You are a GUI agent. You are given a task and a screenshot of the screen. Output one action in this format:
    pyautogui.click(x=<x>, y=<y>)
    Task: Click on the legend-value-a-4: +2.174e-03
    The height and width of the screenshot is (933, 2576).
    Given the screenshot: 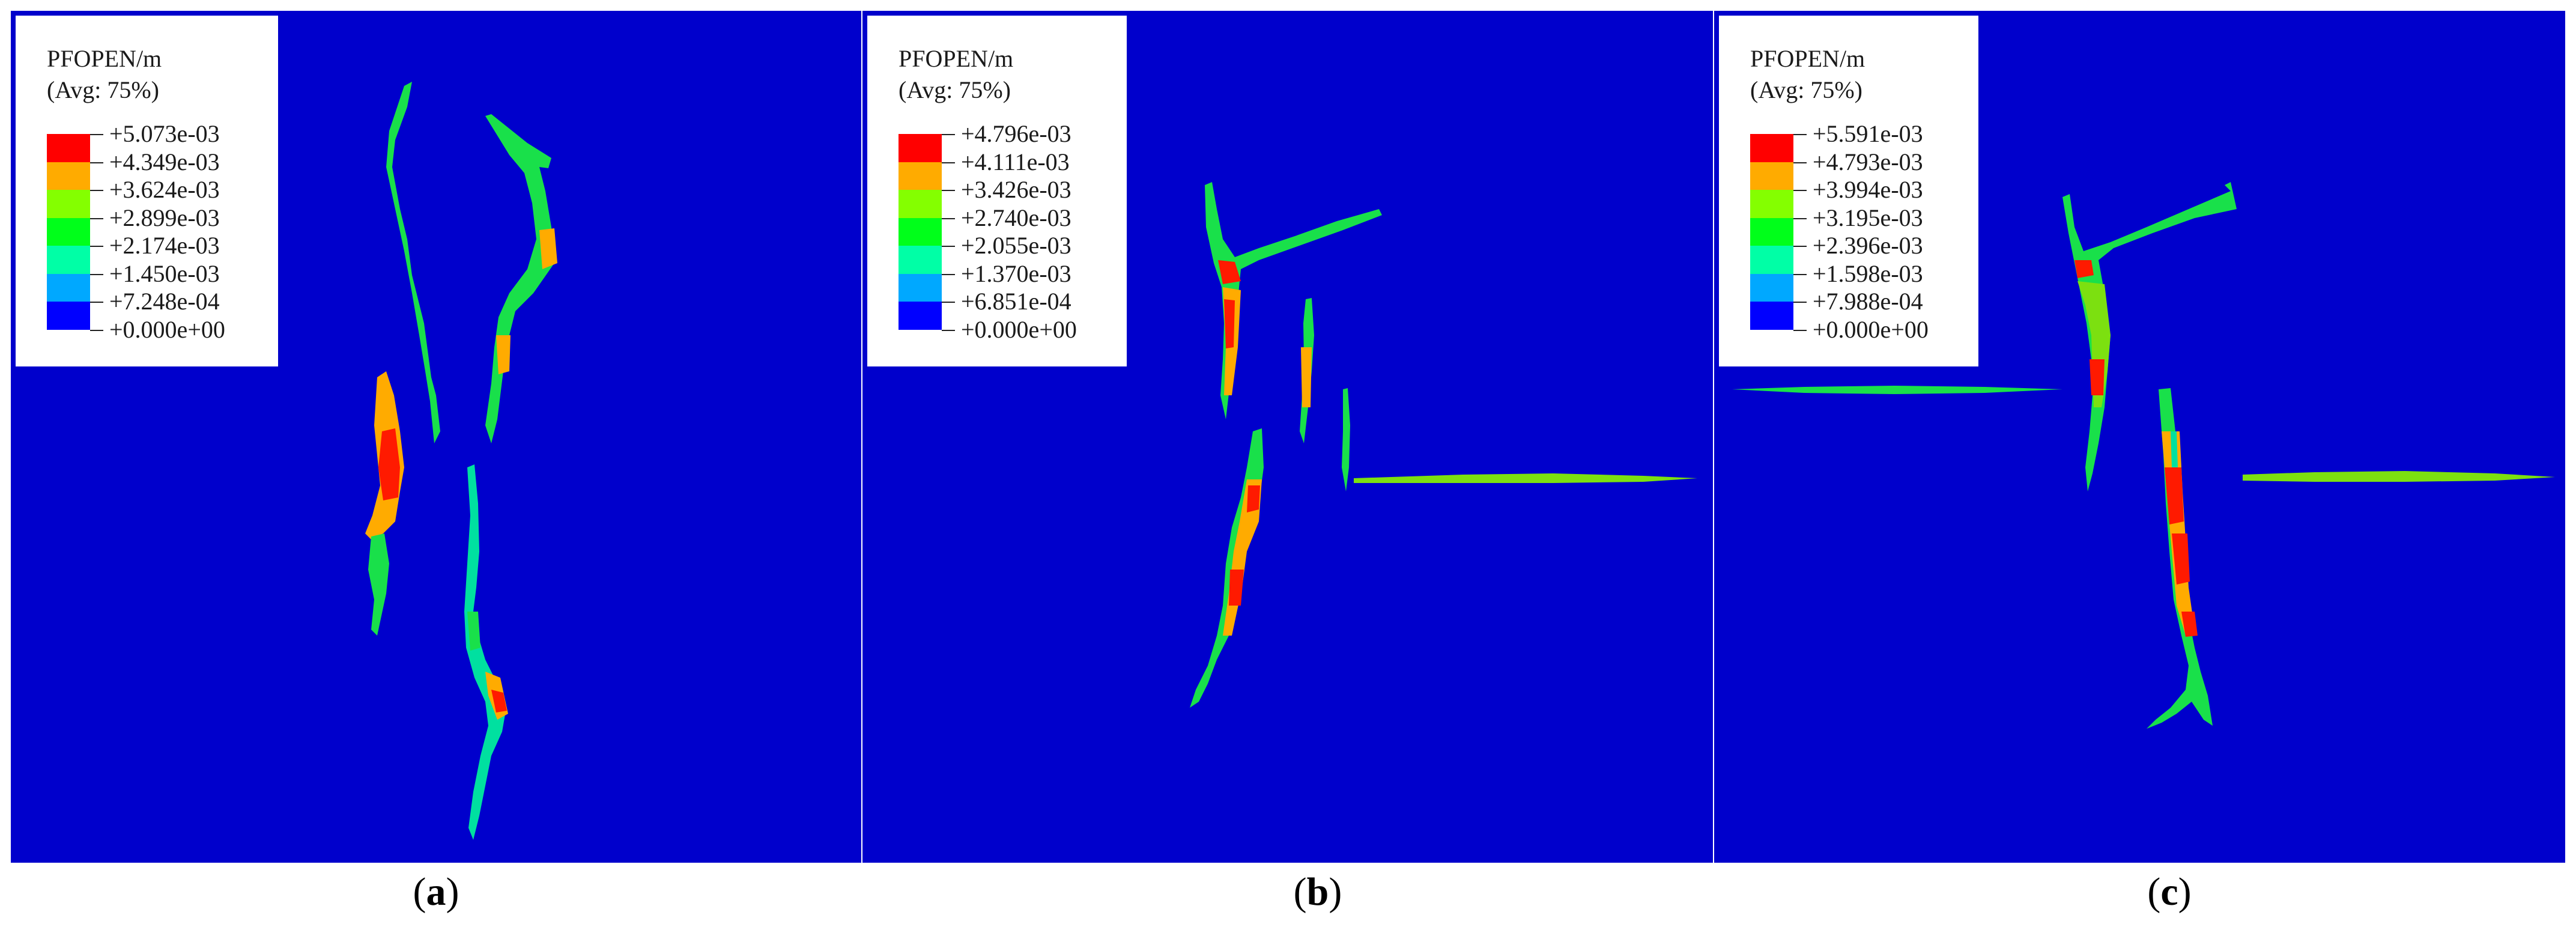 What is the action you would take?
    pyautogui.click(x=164, y=245)
    